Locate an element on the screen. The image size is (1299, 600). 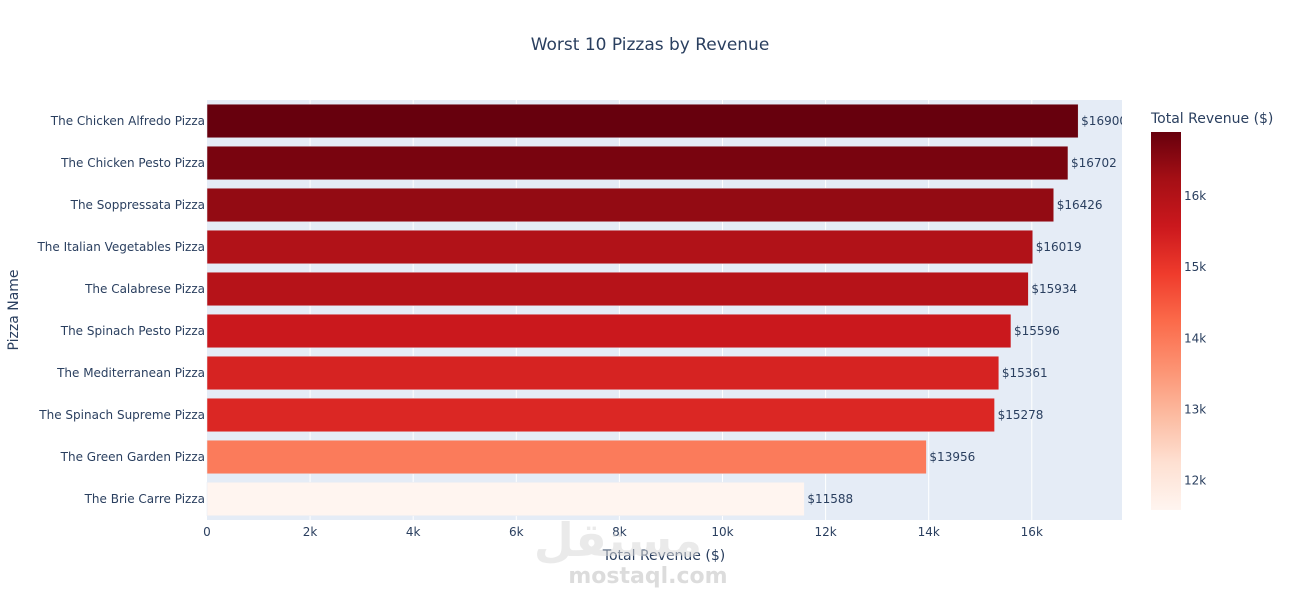
y-tick-label: The Calabrese Pizza is located at coordinates (144, 289).